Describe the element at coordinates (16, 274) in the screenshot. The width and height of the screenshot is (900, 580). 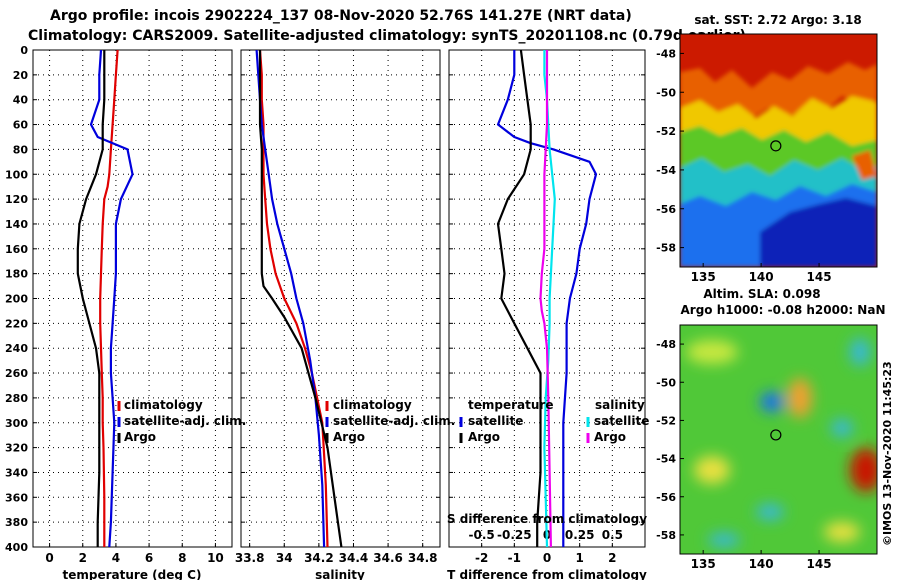
I see `depth-tick-label: 180` at that location.